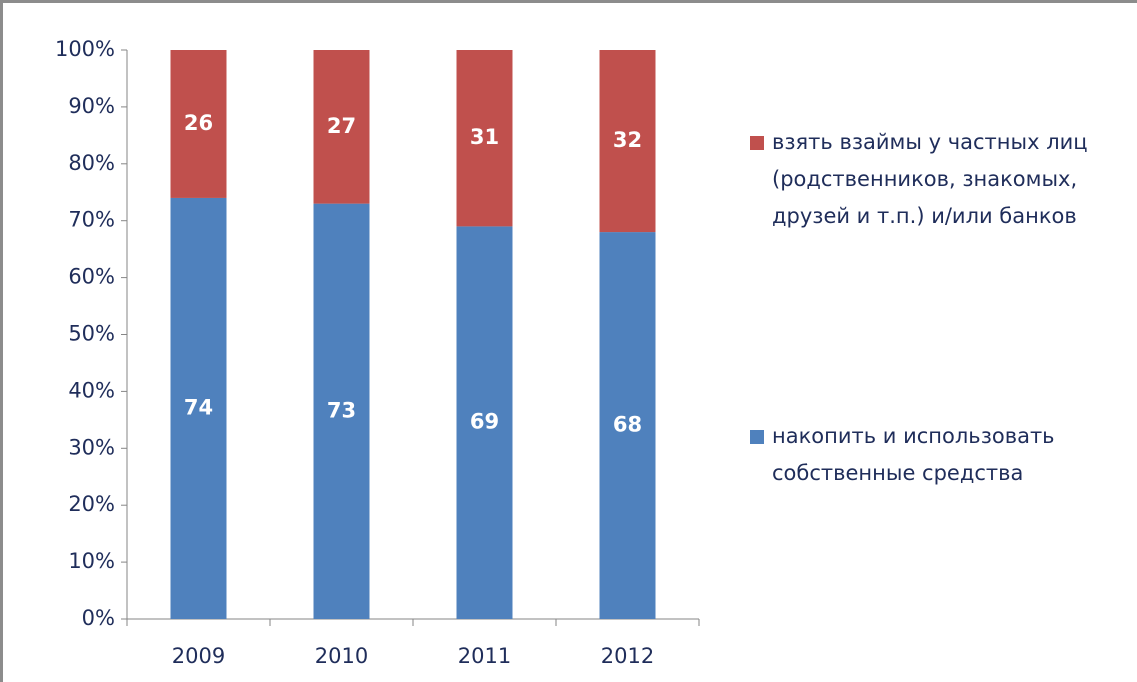 This screenshot has width=1137, height=682. Describe the element at coordinates (91, 106) in the screenshot. I see `y-tick-label: 90%` at that location.